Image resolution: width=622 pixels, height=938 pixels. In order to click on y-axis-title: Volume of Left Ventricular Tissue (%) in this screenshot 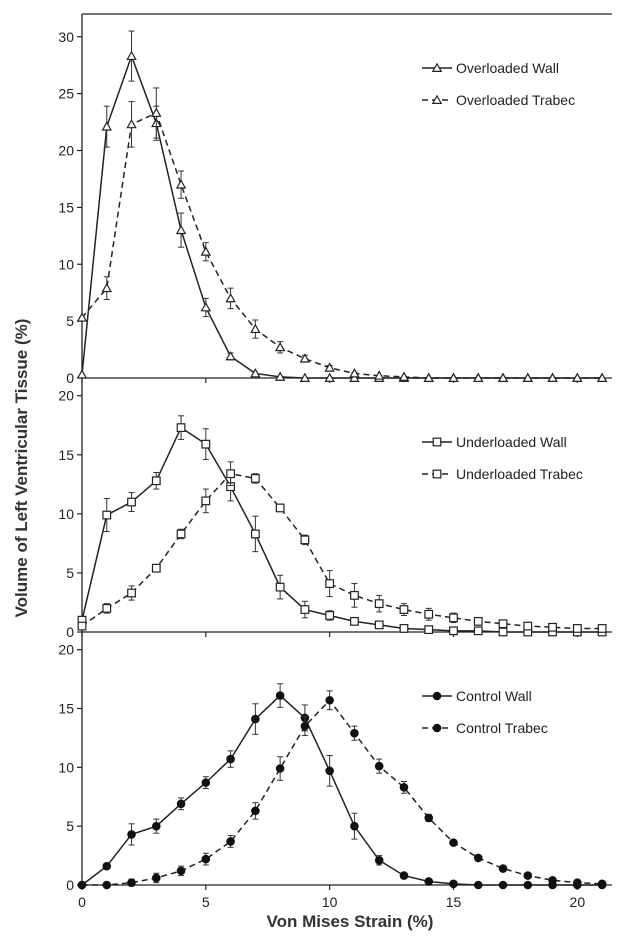, I will do `click(21, 468)`.